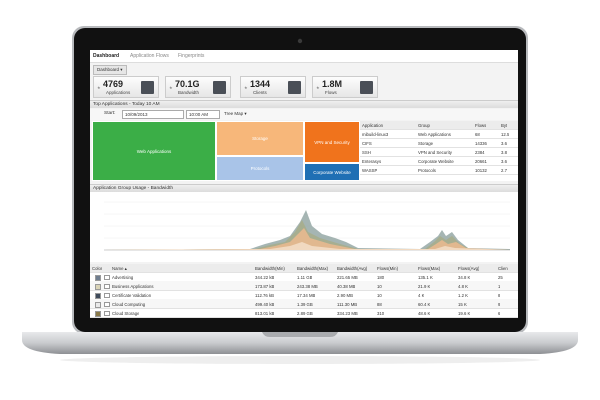  What do you see at coordinates (352, 268) in the screenshot?
I see `column-header: Bandwidth(Avg)` at bounding box center [352, 268].